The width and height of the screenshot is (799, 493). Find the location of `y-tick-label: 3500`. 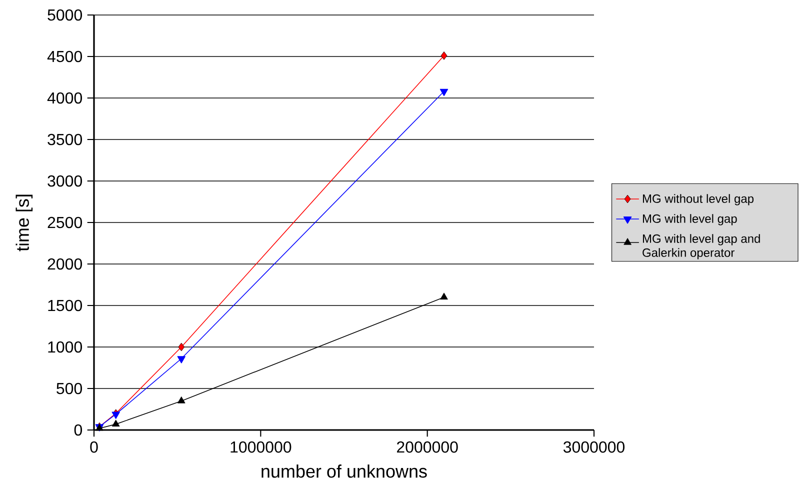

y-tick-label: 3500 is located at coordinates (65, 140).